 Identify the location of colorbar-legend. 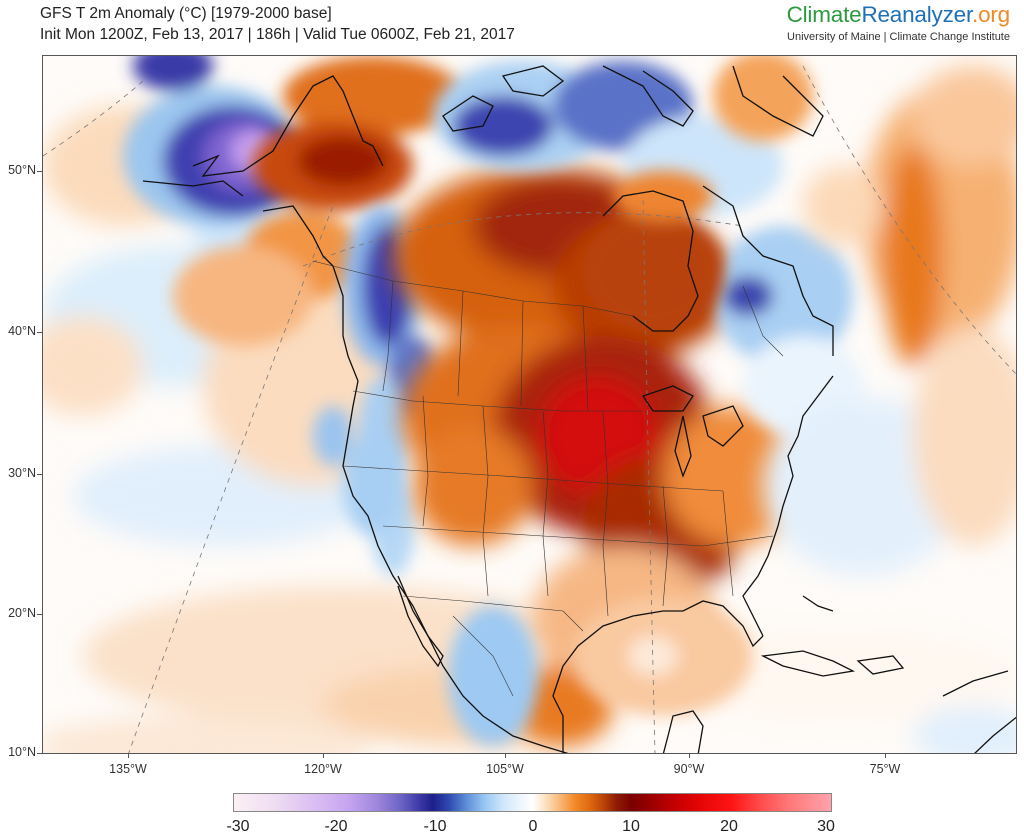
(532, 802).